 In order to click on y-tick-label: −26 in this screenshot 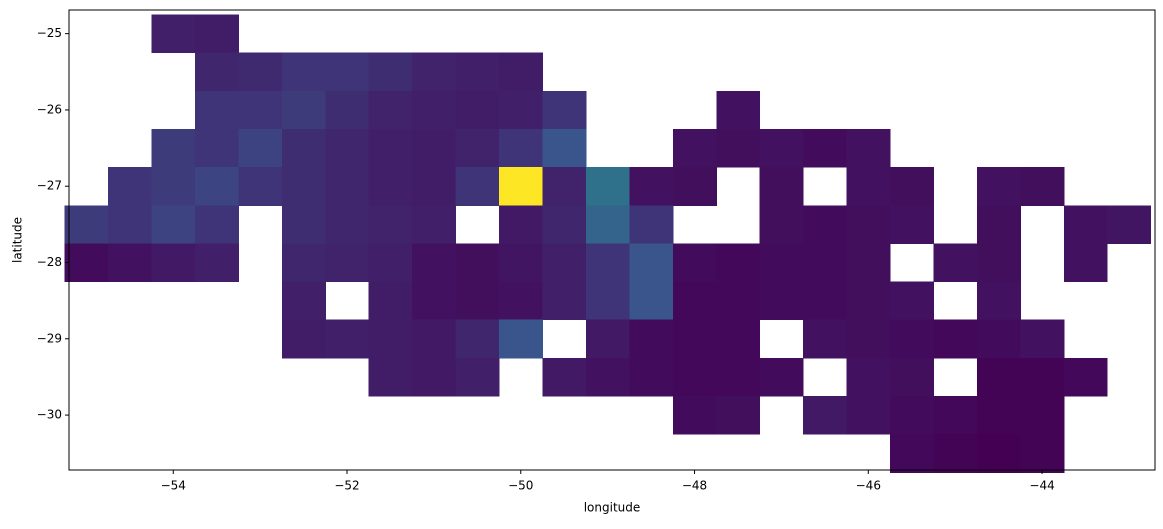, I will do `click(49, 109)`.